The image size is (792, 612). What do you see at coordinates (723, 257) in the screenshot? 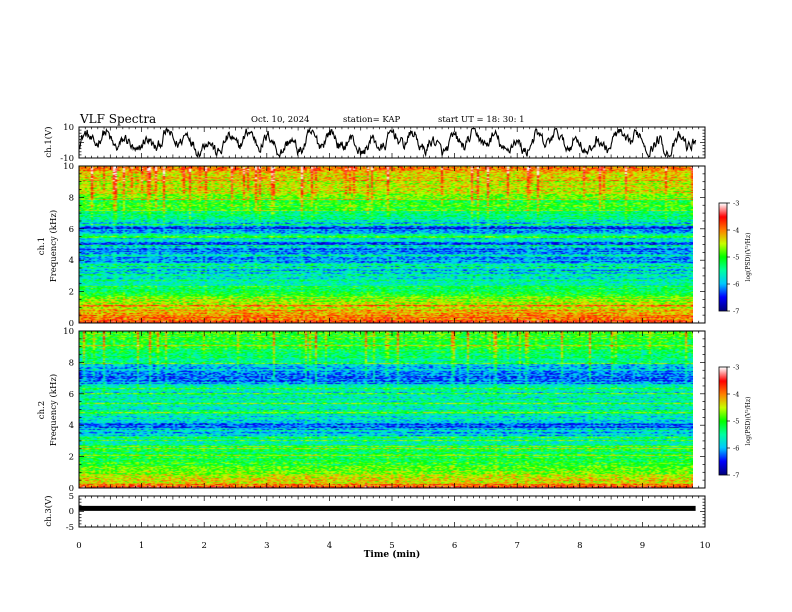
I see `ch1-colorbar` at bounding box center [723, 257].